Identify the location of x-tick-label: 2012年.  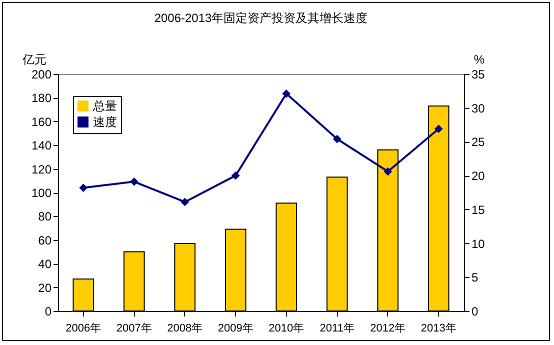
(388, 328).